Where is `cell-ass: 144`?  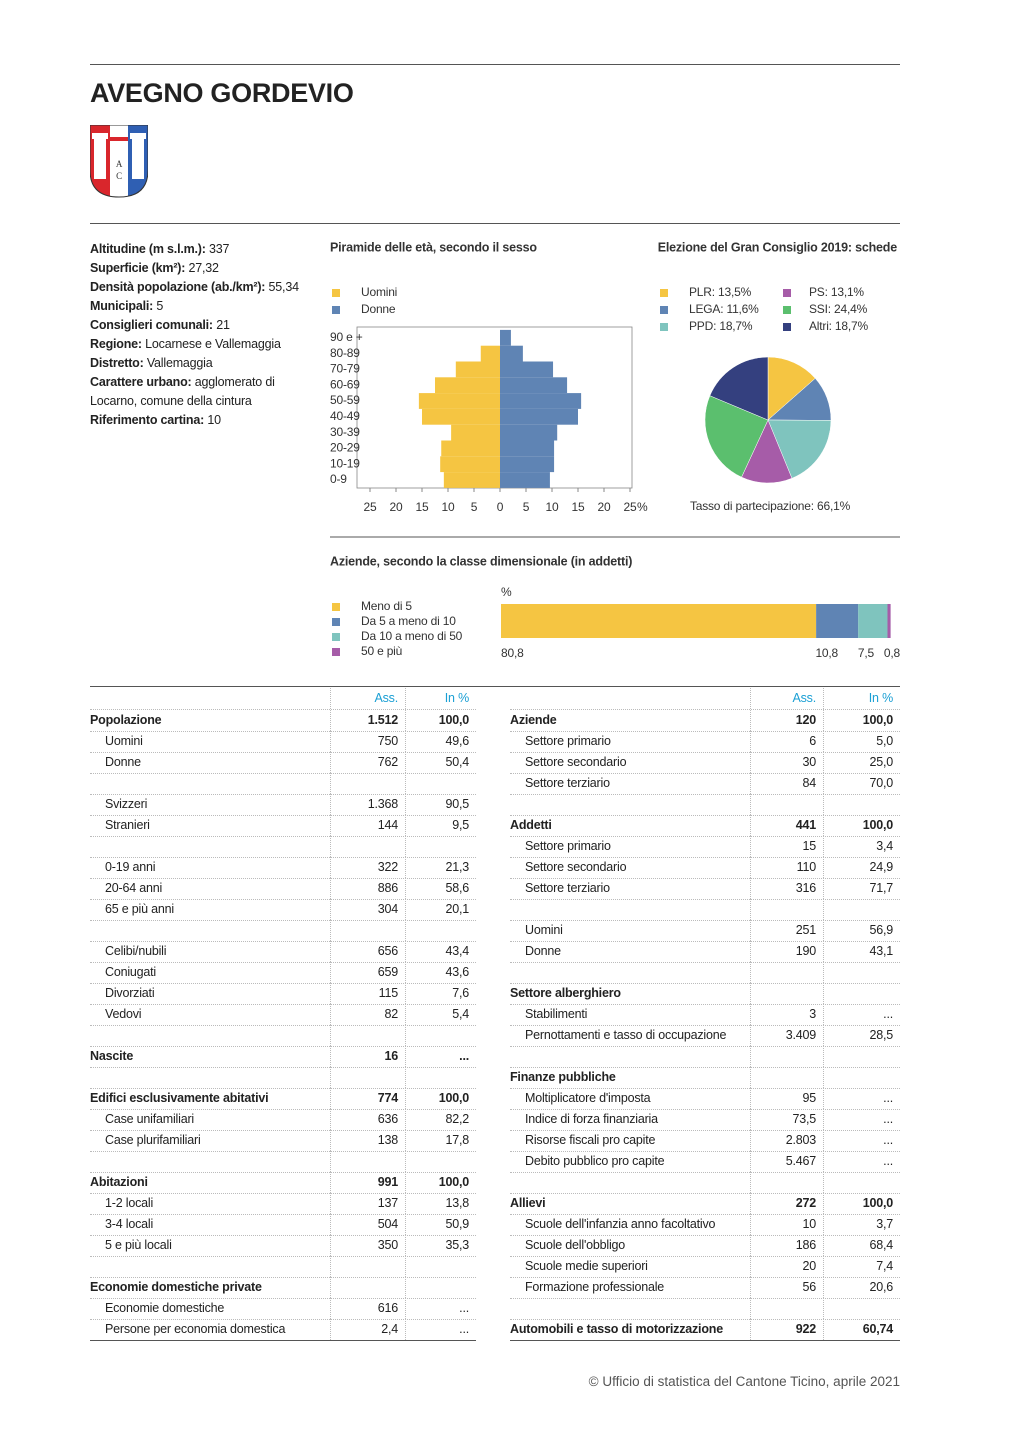
cell-ass: 144 is located at coordinates (387, 825).